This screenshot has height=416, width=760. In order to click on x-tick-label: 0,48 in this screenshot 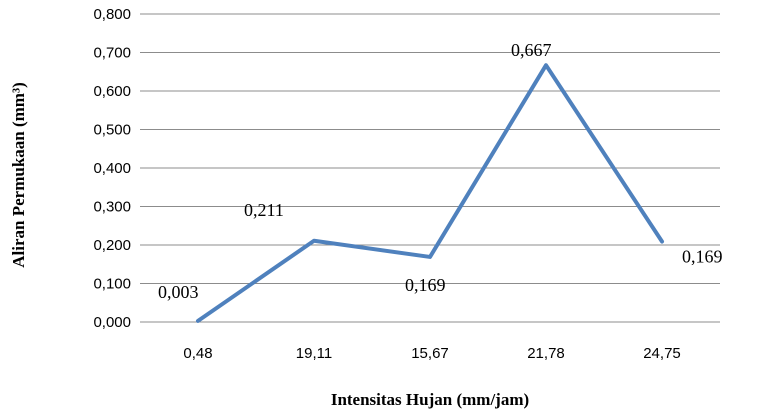, I will do `click(197, 353)`.